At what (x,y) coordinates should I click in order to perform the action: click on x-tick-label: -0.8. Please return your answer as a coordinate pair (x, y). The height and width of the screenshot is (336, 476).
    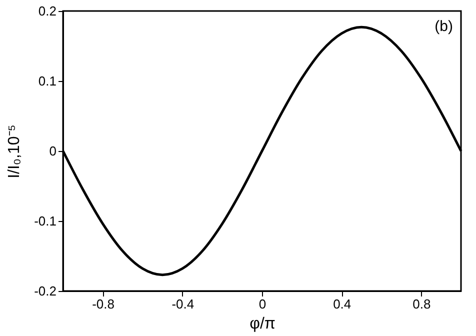
    Looking at the image, I should click on (103, 304).